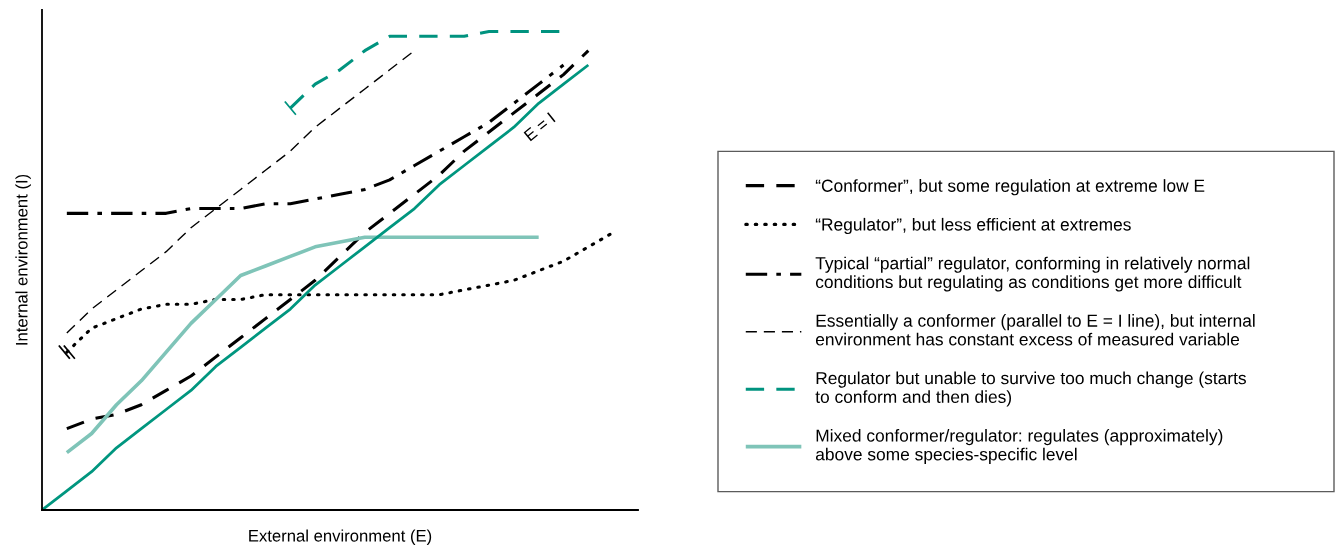 This screenshot has width=1336, height=545. Describe the element at coordinates (1010, 187) in the screenshot. I see `legend-label: “Conformer”, but some regulation at extreme low E` at that location.